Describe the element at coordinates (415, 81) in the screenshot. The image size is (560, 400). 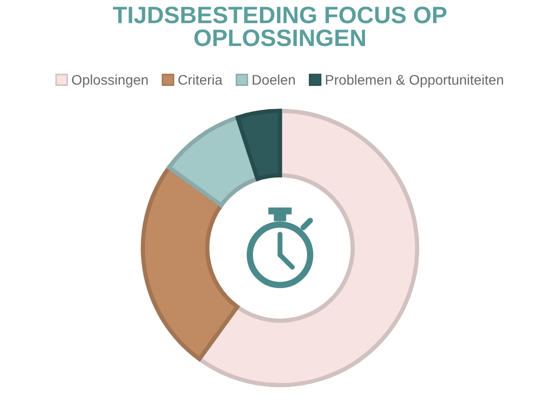
I see `legend-label: Problemen & Opportuniteiten` at that location.